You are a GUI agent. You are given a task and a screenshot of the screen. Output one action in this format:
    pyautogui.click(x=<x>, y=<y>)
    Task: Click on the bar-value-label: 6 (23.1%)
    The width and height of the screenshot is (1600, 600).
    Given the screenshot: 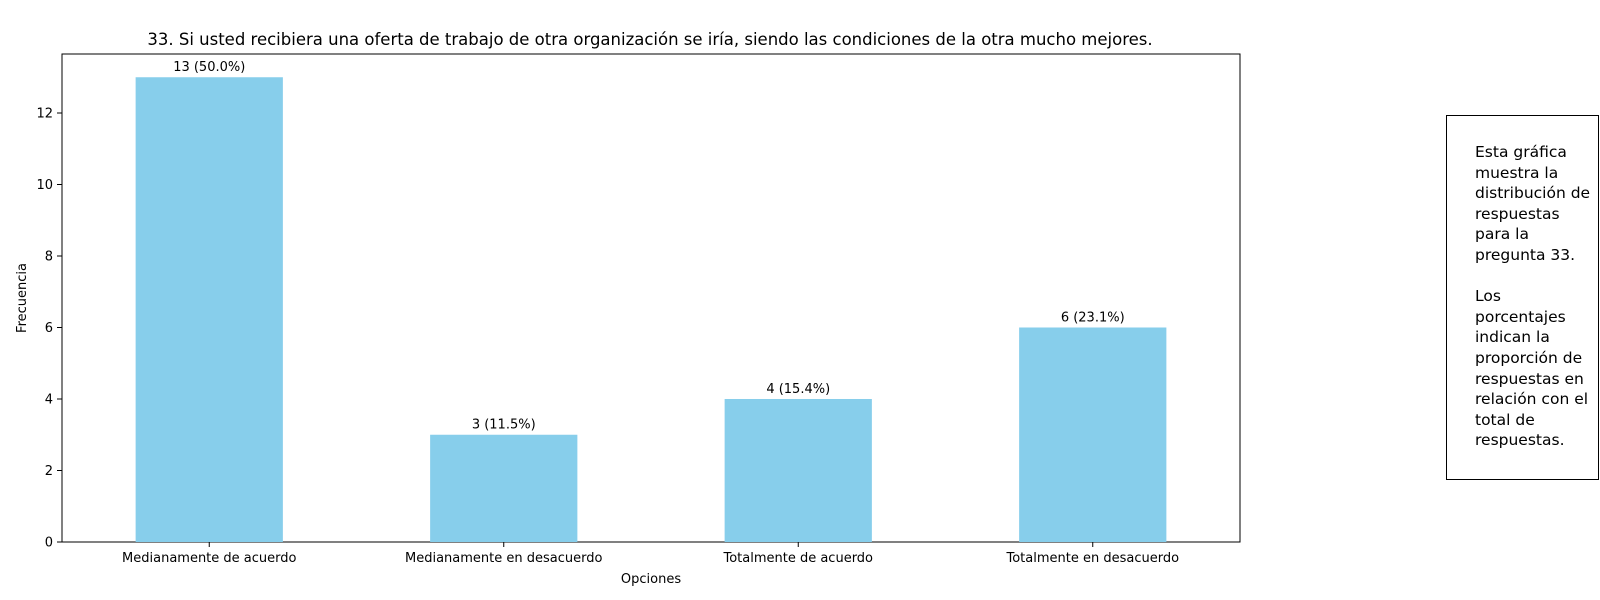 What is the action you would take?
    pyautogui.click(x=1093, y=317)
    